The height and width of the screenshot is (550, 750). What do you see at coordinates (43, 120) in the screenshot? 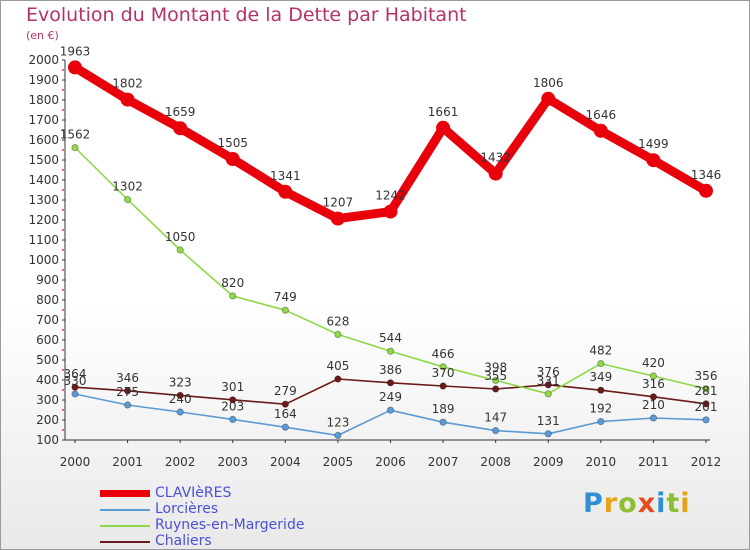
I see `y-tick-label: 1700` at bounding box center [43, 120].